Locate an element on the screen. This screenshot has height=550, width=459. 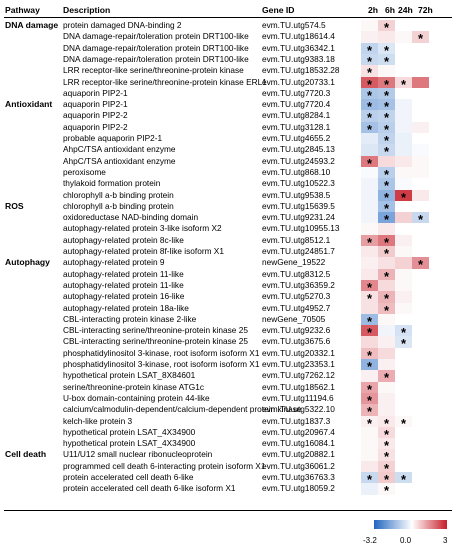
row-description: hypothetical protein LSAT_4X34900 is located at coordinates (129, 431).